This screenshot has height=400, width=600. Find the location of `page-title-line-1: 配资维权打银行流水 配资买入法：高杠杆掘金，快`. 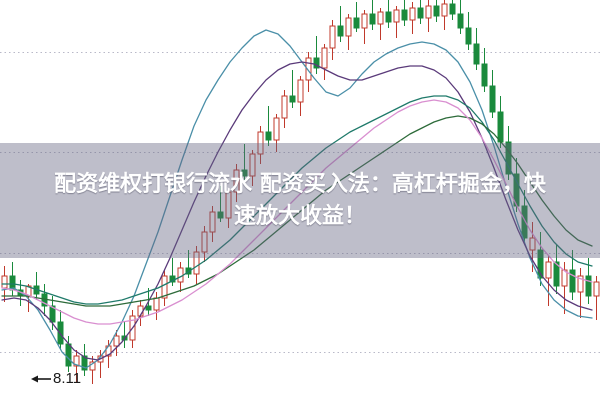

page-title-line-1: 配资维权打银行流水 配资买入法：高杠杆掘金，快 is located at coordinates (300, 184).